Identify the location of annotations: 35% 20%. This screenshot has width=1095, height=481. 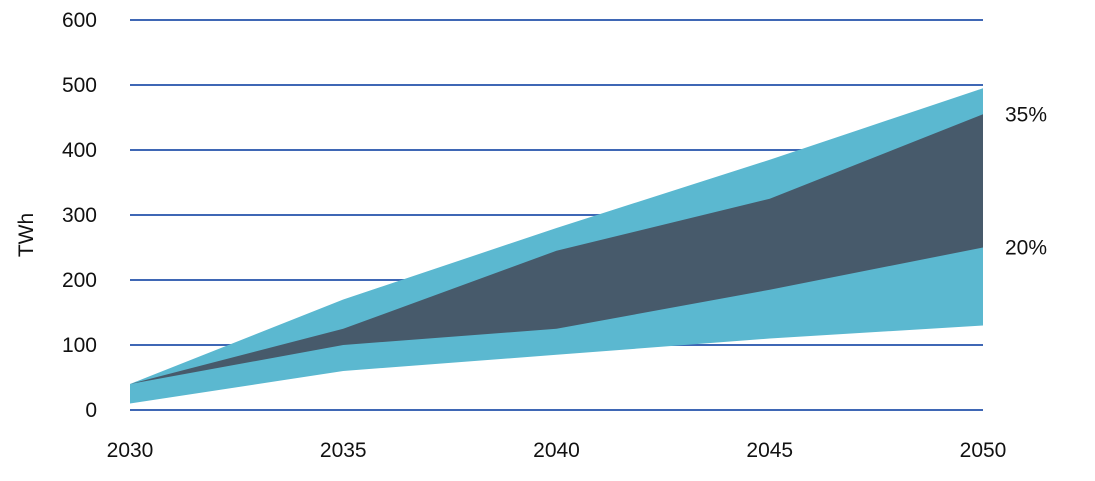
(1026, 181).